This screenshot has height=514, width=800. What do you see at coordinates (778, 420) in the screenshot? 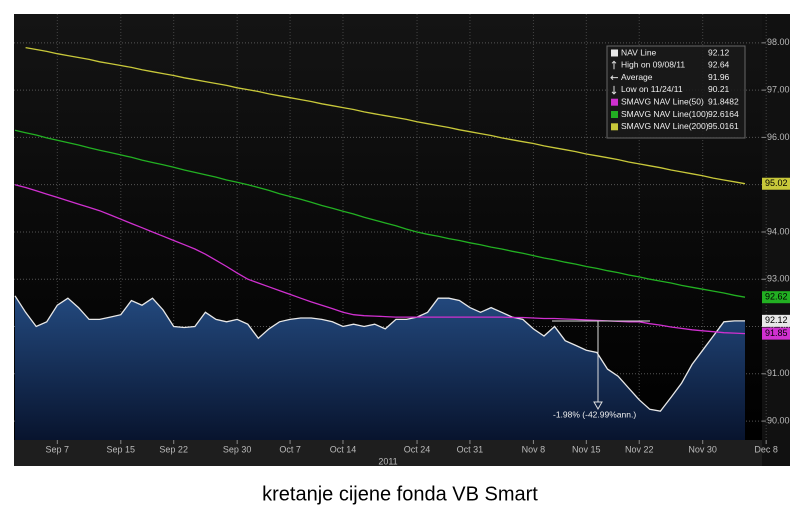
I see `y-tick-label: 90.00` at bounding box center [778, 420].